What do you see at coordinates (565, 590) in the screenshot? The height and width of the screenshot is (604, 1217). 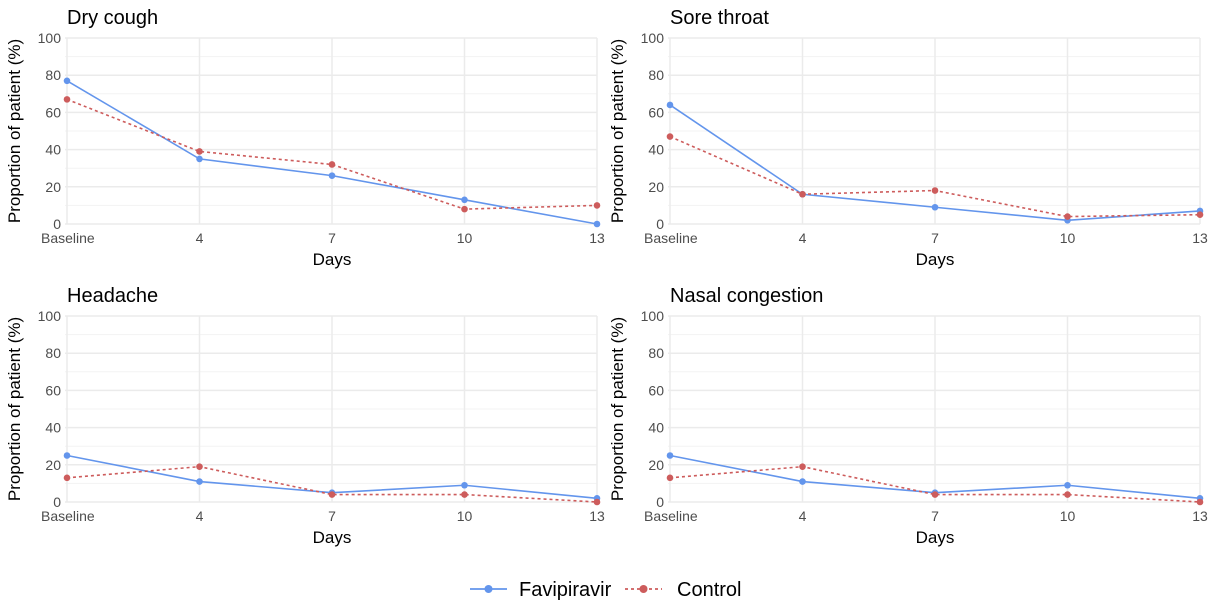 I see `legend-label: Favipiravir` at bounding box center [565, 590].